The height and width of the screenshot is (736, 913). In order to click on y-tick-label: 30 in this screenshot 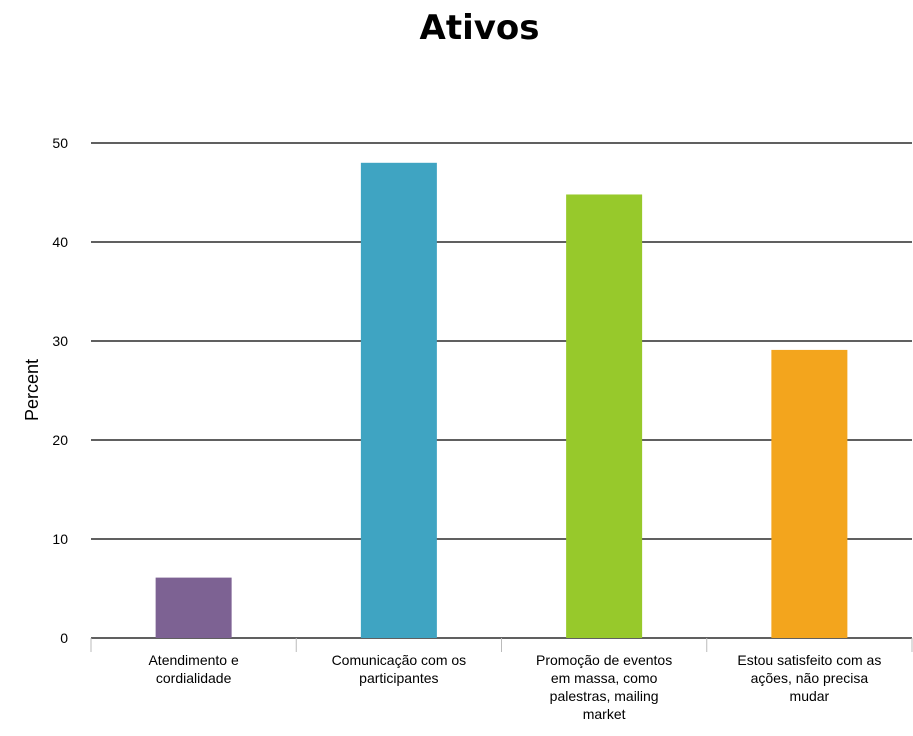, I will do `click(60, 341)`.